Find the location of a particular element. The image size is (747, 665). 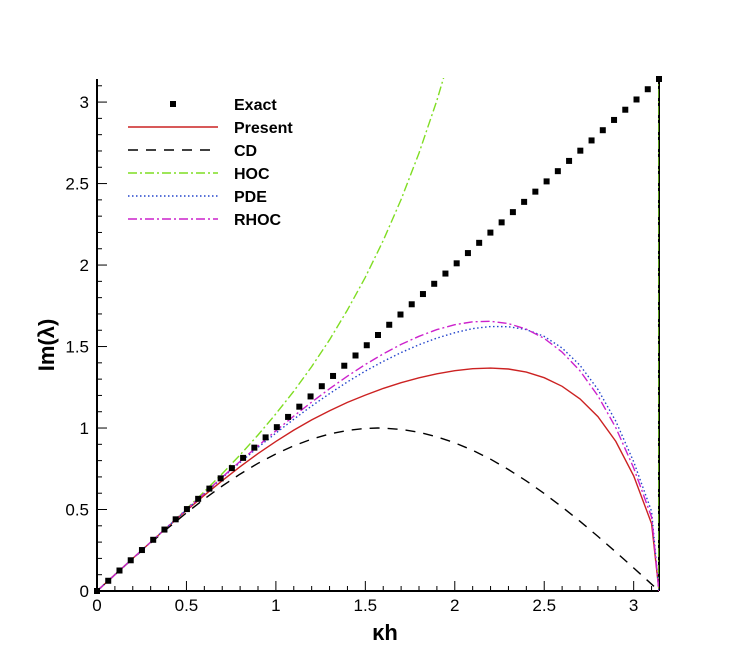

y-tick-label: 3 is located at coordinates (84, 102).